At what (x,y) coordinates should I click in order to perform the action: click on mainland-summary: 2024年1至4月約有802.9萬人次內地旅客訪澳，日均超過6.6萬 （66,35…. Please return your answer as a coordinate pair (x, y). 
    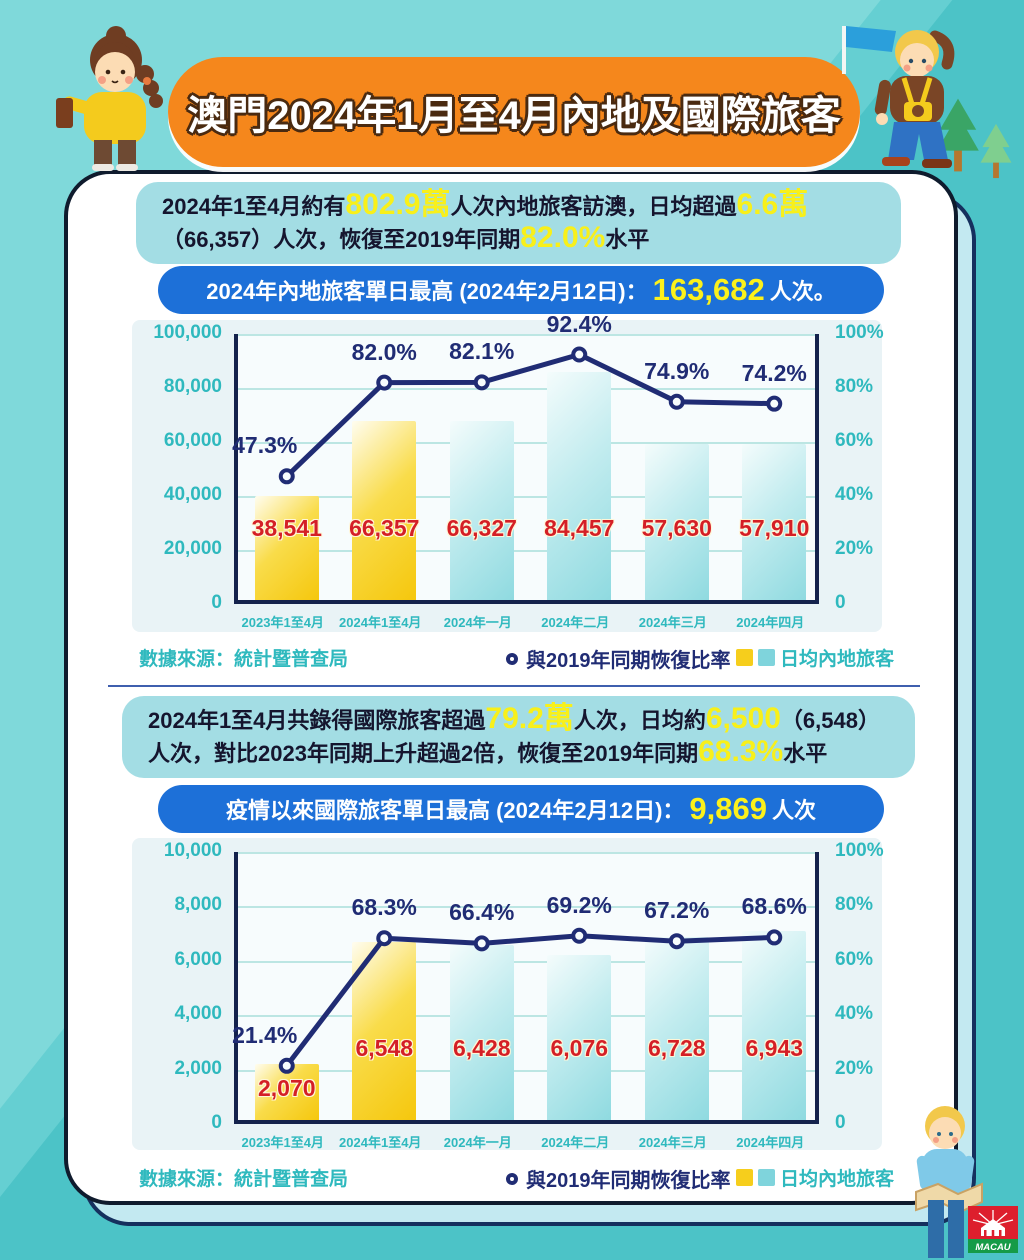
    Looking at the image, I should click on (518, 223).